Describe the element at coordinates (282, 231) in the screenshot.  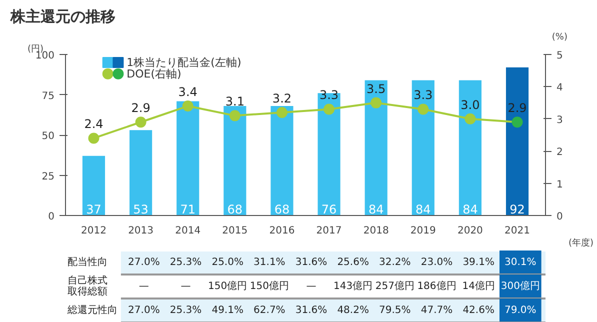
I see `x-tick-label: 2016` at that location.